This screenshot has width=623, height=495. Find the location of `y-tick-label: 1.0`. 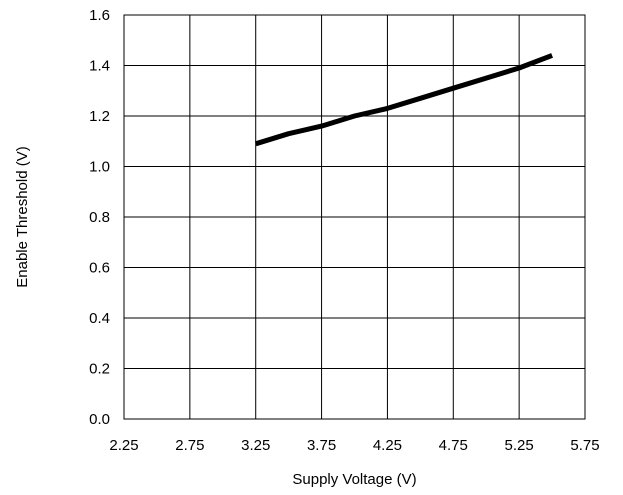

y-tick-label: 1.0 is located at coordinates (99, 167).